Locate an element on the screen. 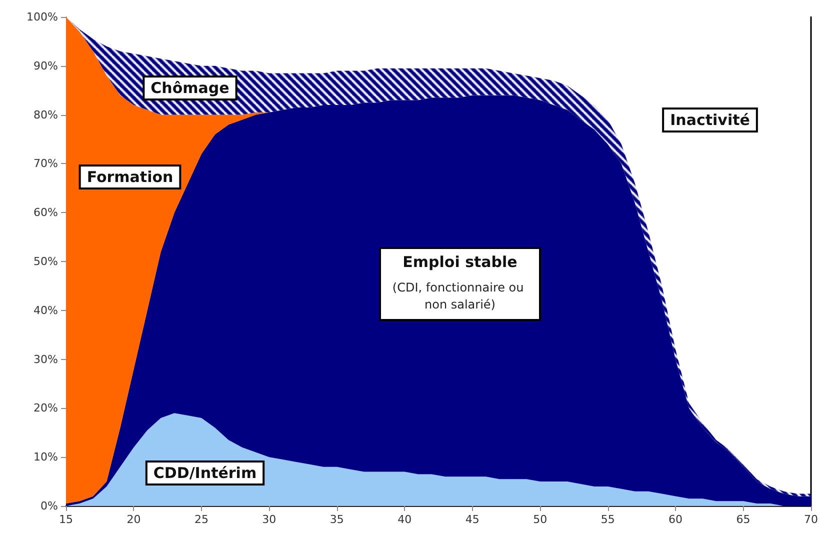 This screenshot has width=822, height=540. y-tick-label: 20% is located at coordinates (46, 408).